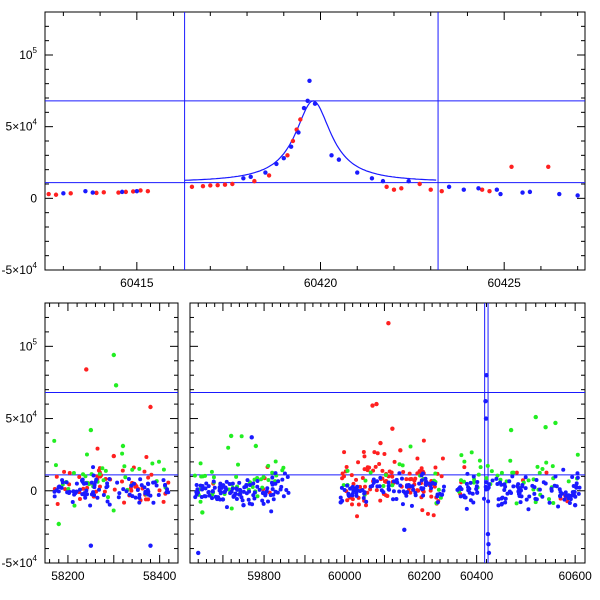 The width and height of the screenshot is (600, 600). What do you see at coordinates (137, 283) in the screenshot?
I see `x-tick-label: 60415` at bounding box center [137, 283].